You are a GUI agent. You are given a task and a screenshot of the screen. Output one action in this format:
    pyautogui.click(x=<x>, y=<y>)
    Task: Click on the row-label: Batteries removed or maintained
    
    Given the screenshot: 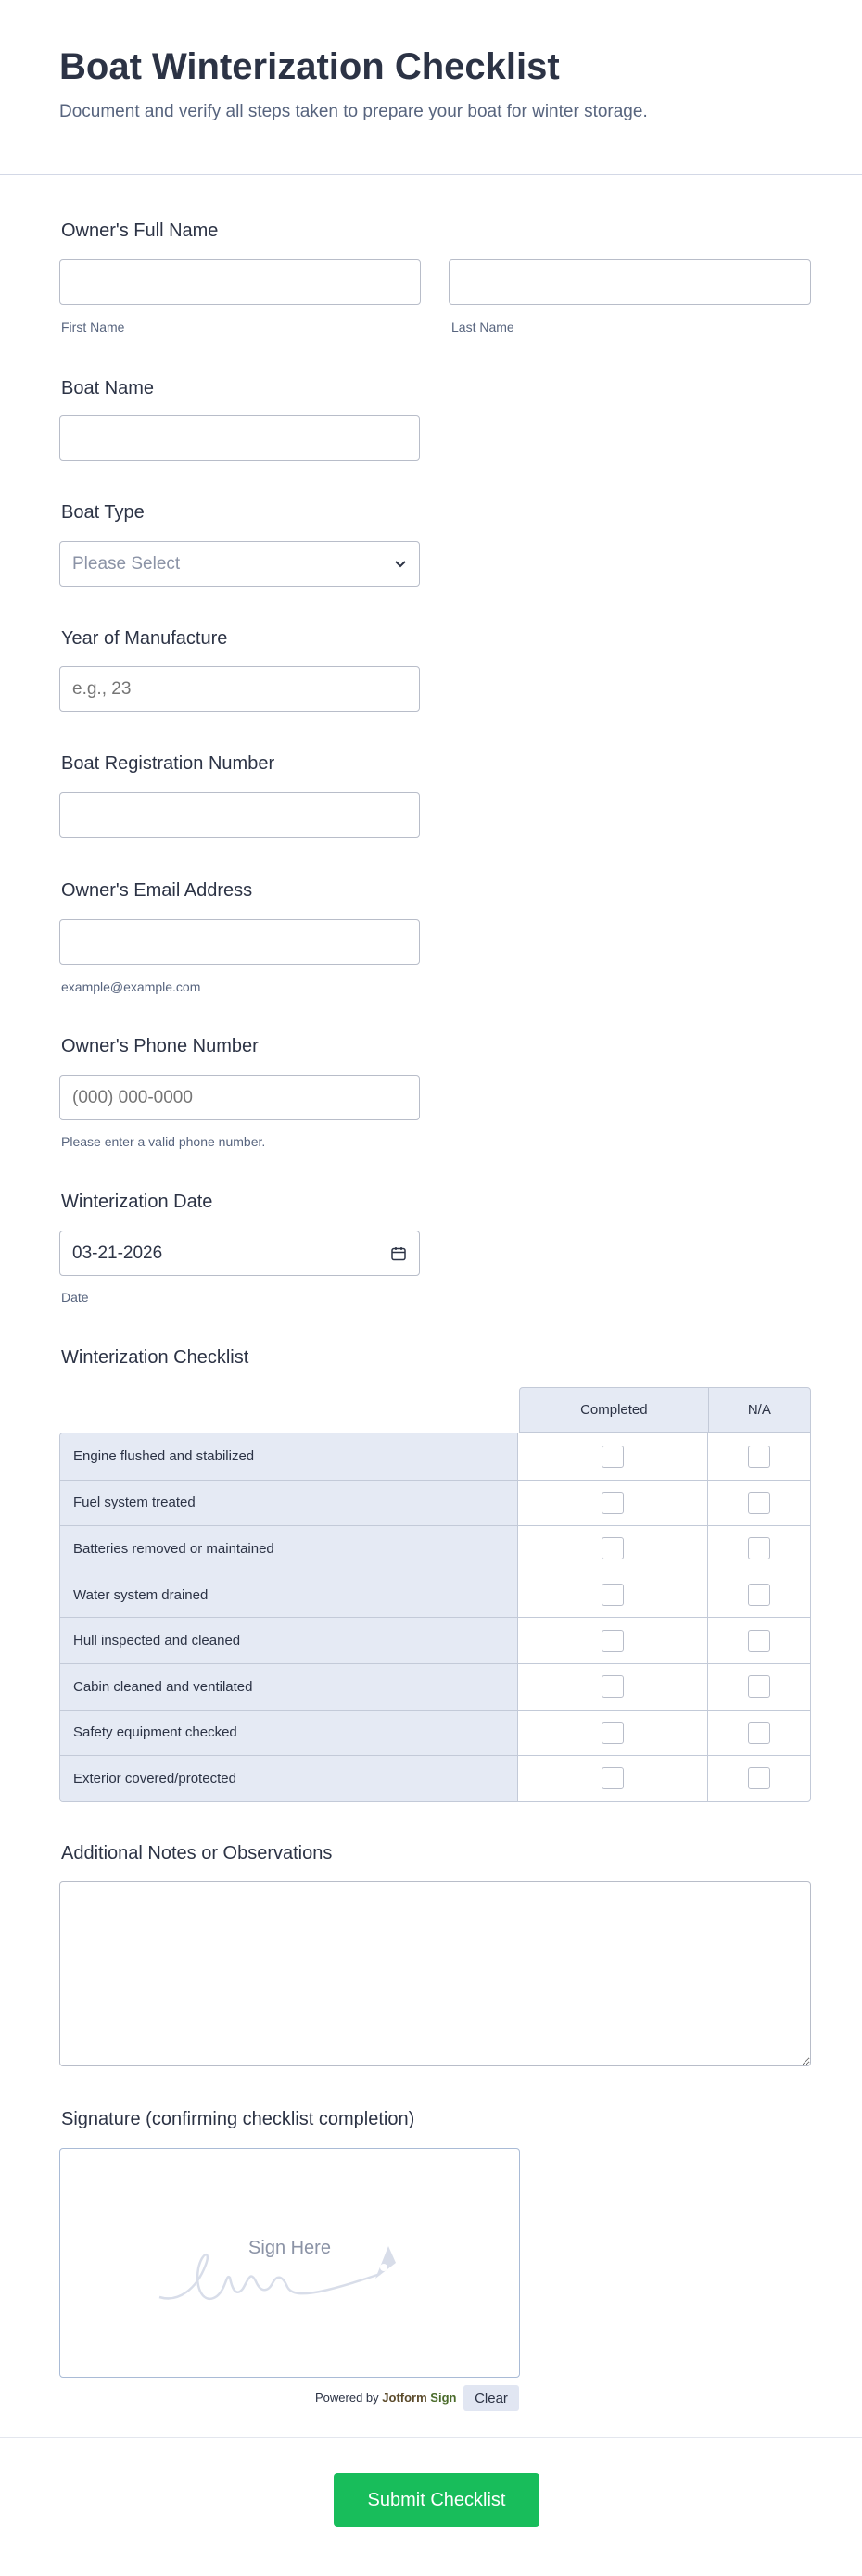 What is the action you would take?
    pyautogui.click(x=289, y=1549)
    